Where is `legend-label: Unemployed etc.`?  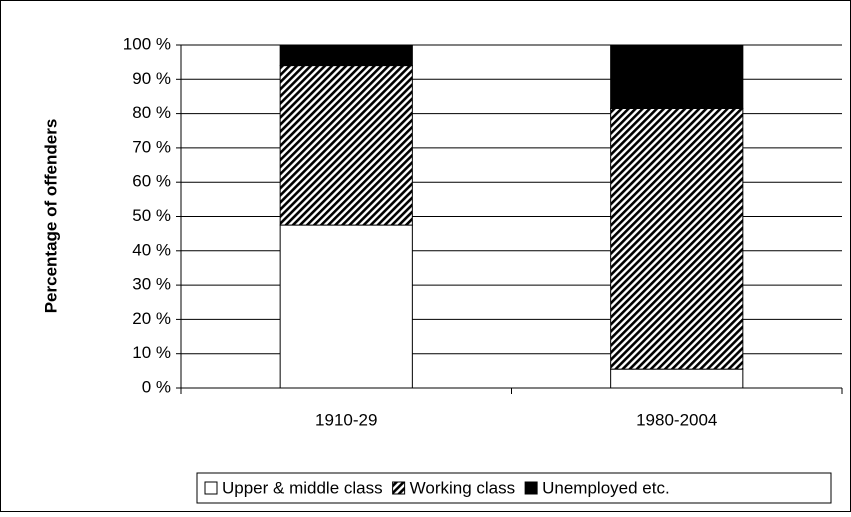
legend-label: Unemployed etc. is located at coordinates (606, 487).